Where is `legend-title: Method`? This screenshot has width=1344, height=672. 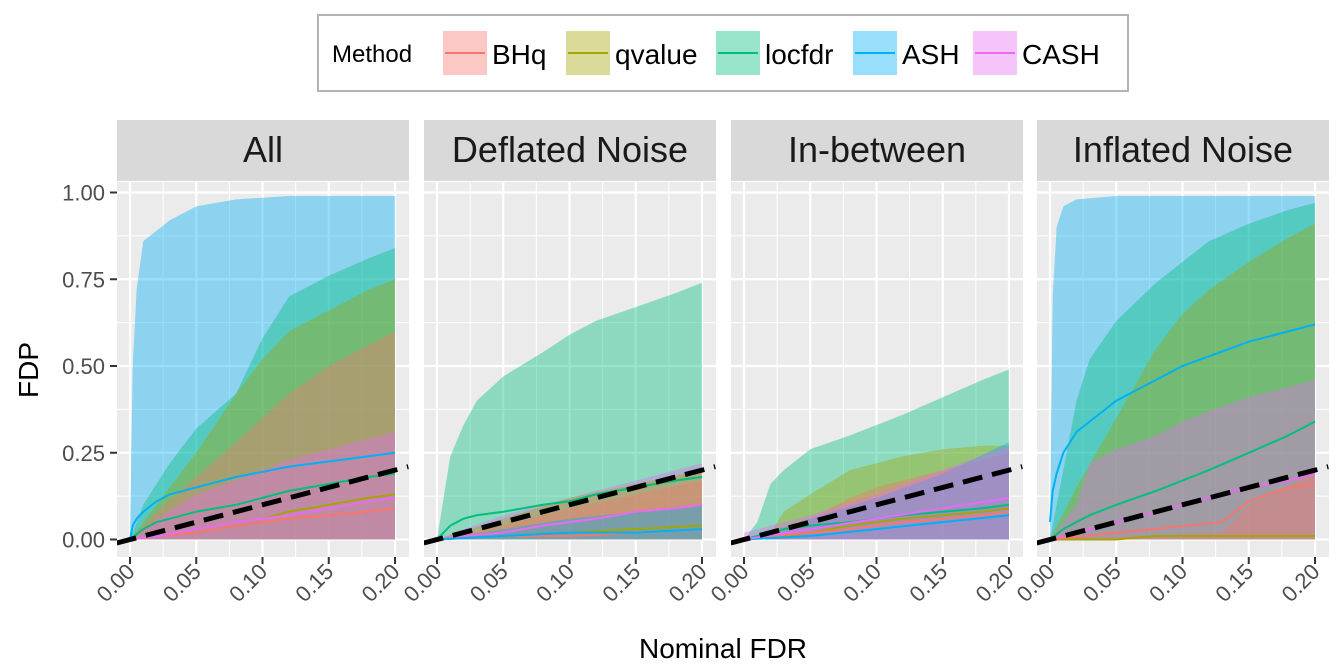
legend-title: Method is located at coordinates (372, 54).